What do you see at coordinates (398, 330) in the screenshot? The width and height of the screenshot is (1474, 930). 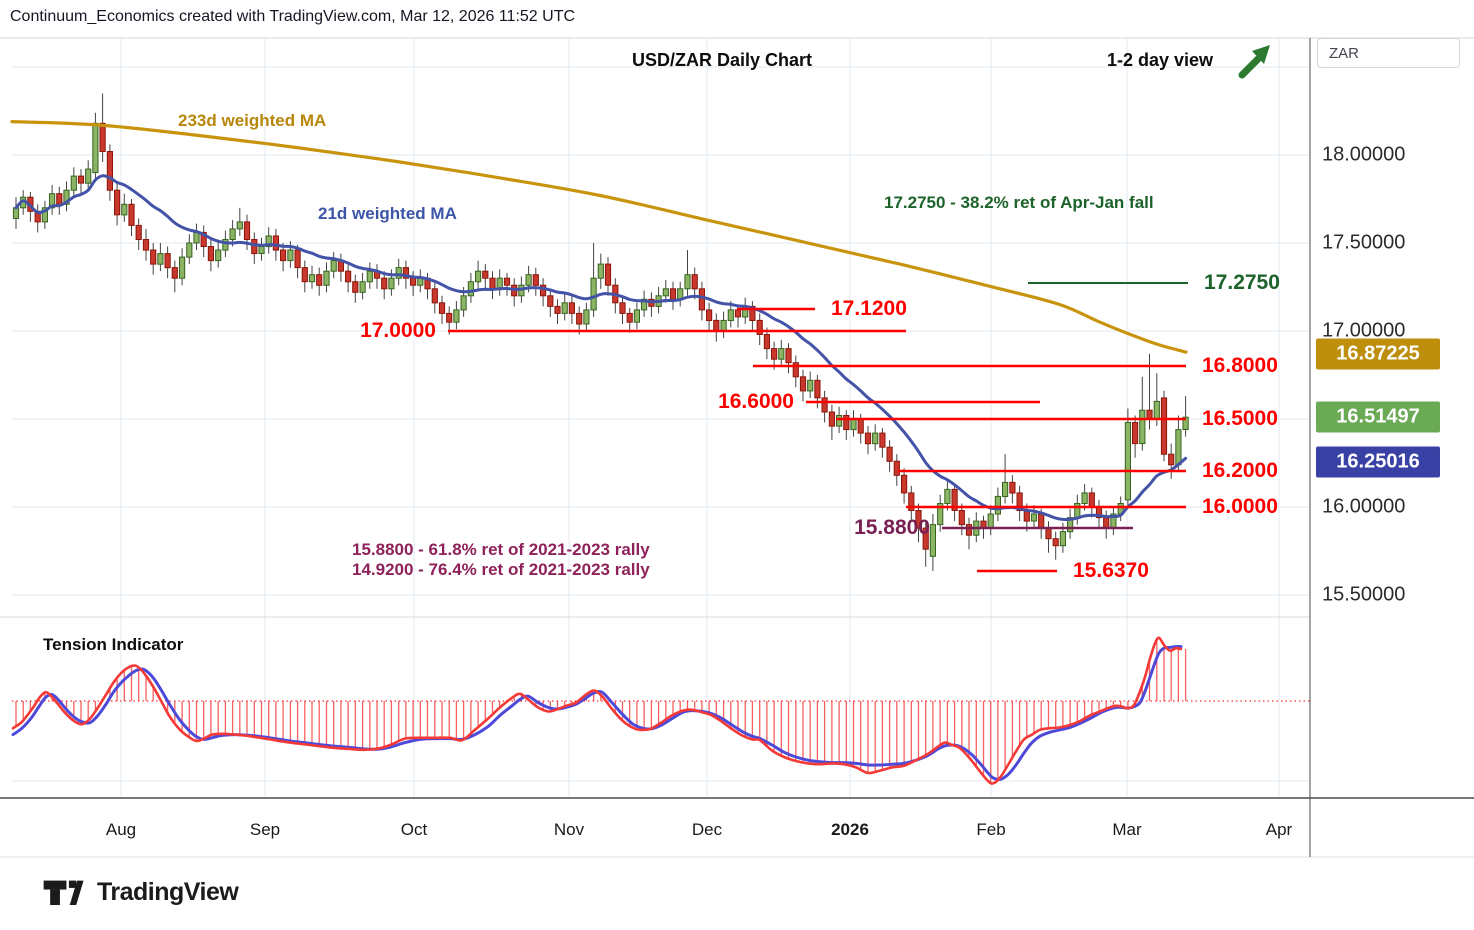 I see `level-label: 17.0000` at bounding box center [398, 330].